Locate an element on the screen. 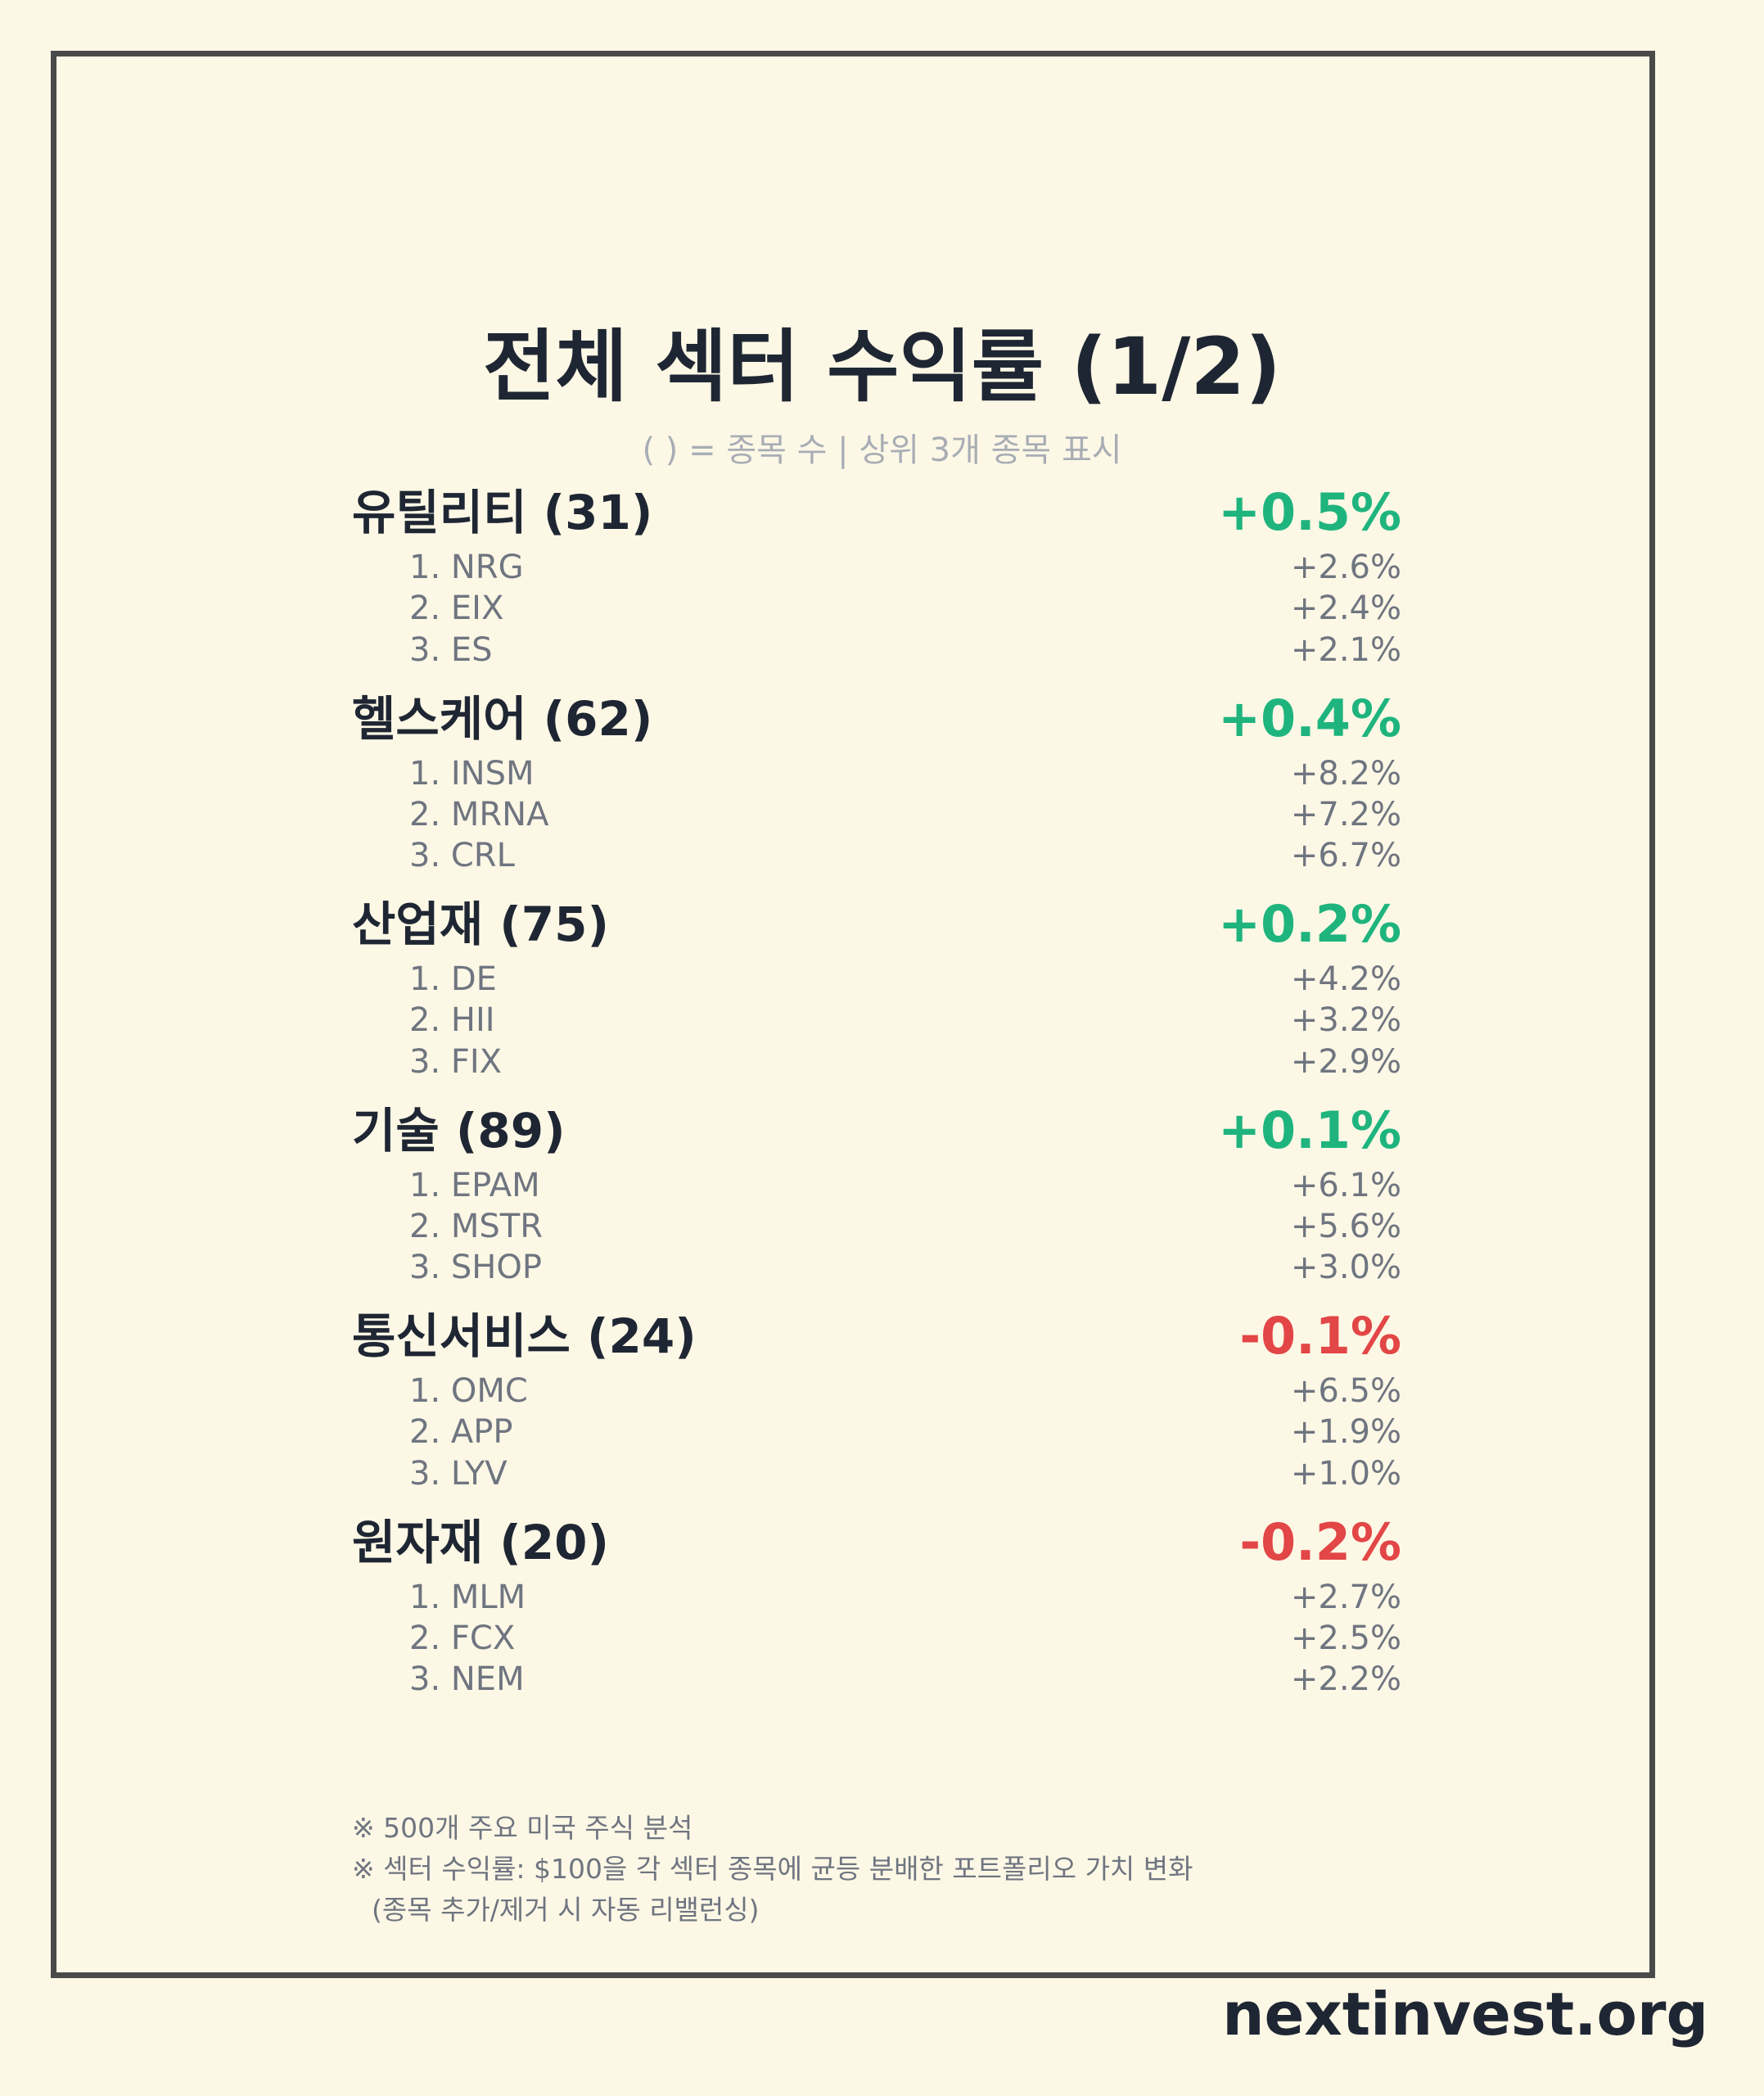 The image size is (1764, 2096). stock-name: 2. EIX is located at coordinates (457, 609).